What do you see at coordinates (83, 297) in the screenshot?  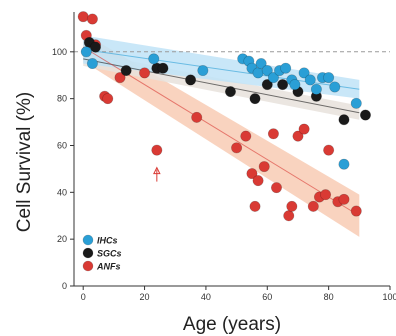 I see `x-tick-label: 0` at bounding box center [83, 297].